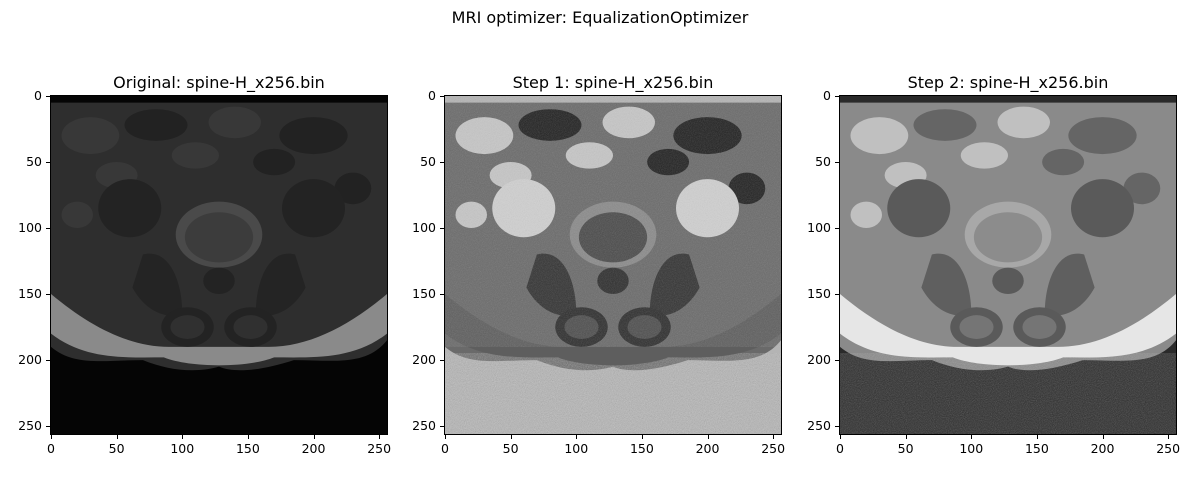 The image size is (1200, 500). What do you see at coordinates (1008, 82) in the screenshot?
I see `panel-title: Step 2: spine-H_x256.bin` at bounding box center [1008, 82].